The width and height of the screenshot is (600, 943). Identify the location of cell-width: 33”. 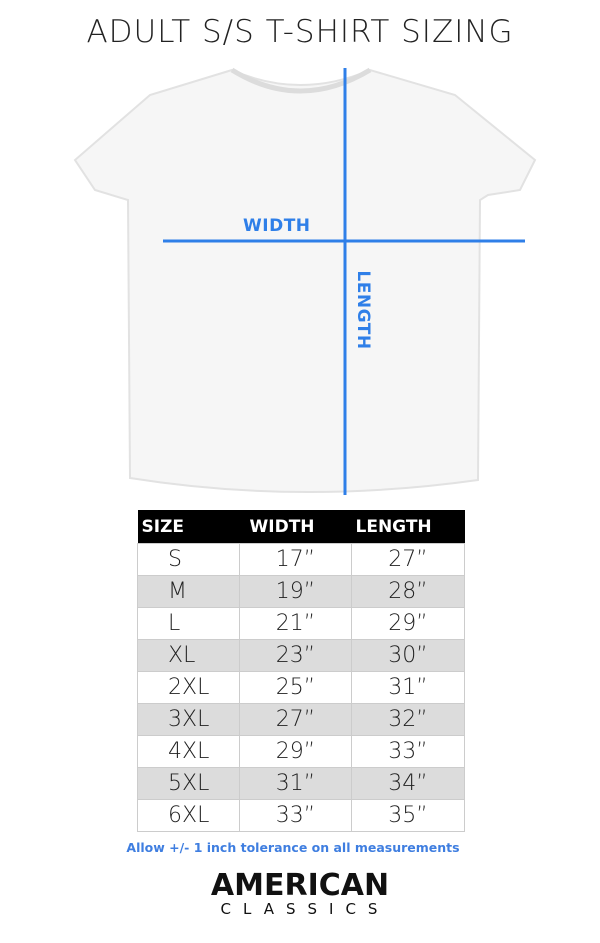
(295, 815).